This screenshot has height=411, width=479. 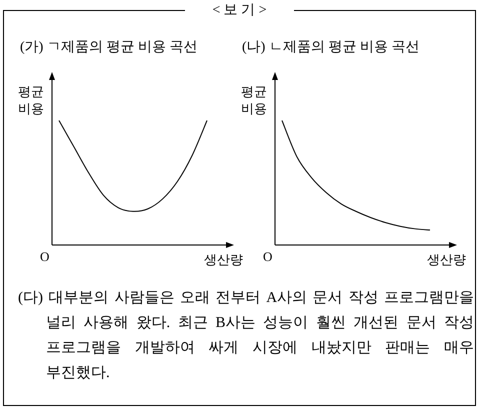 What do you see at coordinates (331, 47) in the screenshot?
I see `chart-title: (나) ㄴ제품의 평균 비용 곡선` at bounding box center [331, 47].